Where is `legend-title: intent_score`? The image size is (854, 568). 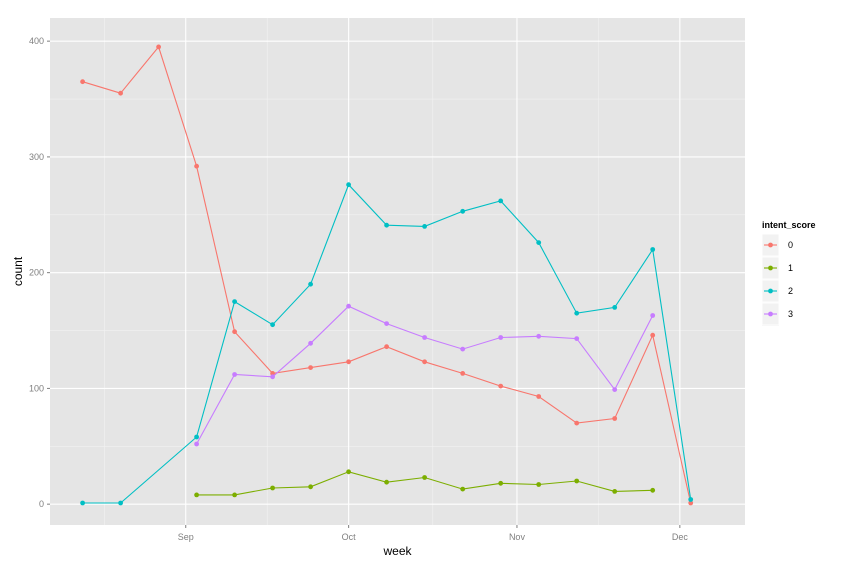 legend-title: intent_score is located at coordinates (789, 225).